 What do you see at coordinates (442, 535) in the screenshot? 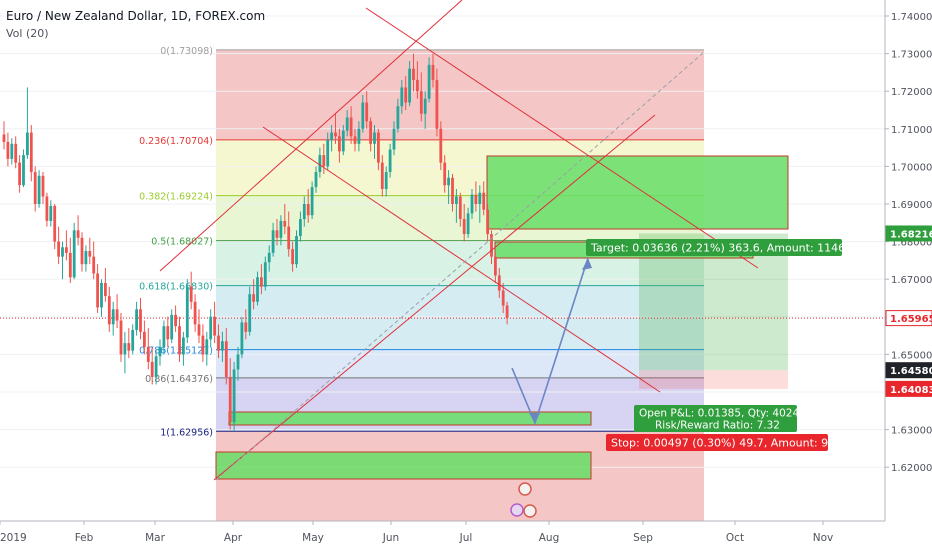
I see `time-axis-bg` at bounding box center [442, 535].